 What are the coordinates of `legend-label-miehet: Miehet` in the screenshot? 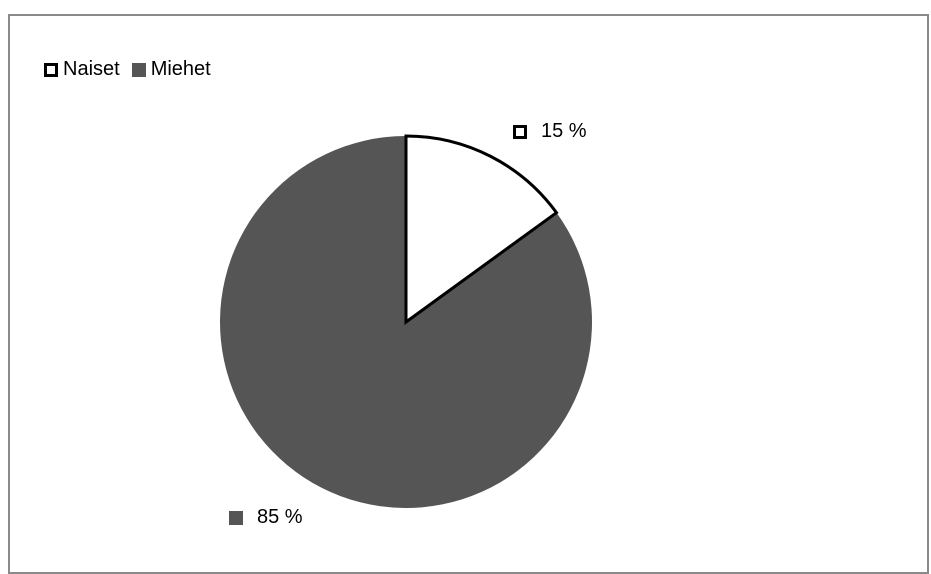 It's located at (180, 69).